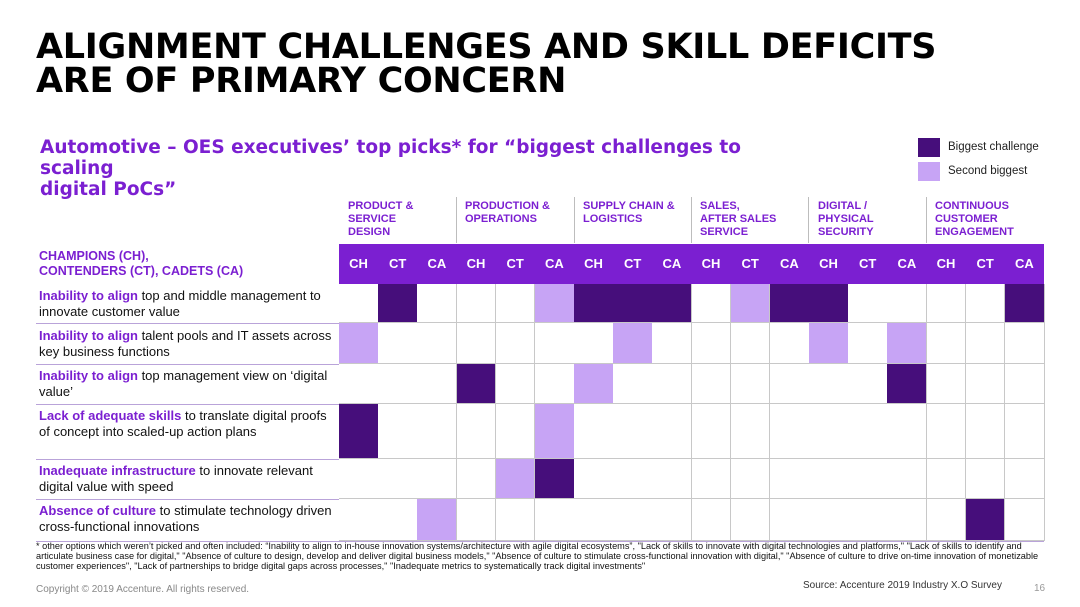 The width and height of the screenshot is (1080, 607). What do you see at coordinates (521, 213) in the screenshot?
I see `category-label: PRODUCTION & OPERATIONS` at bounding box center [521, 213].